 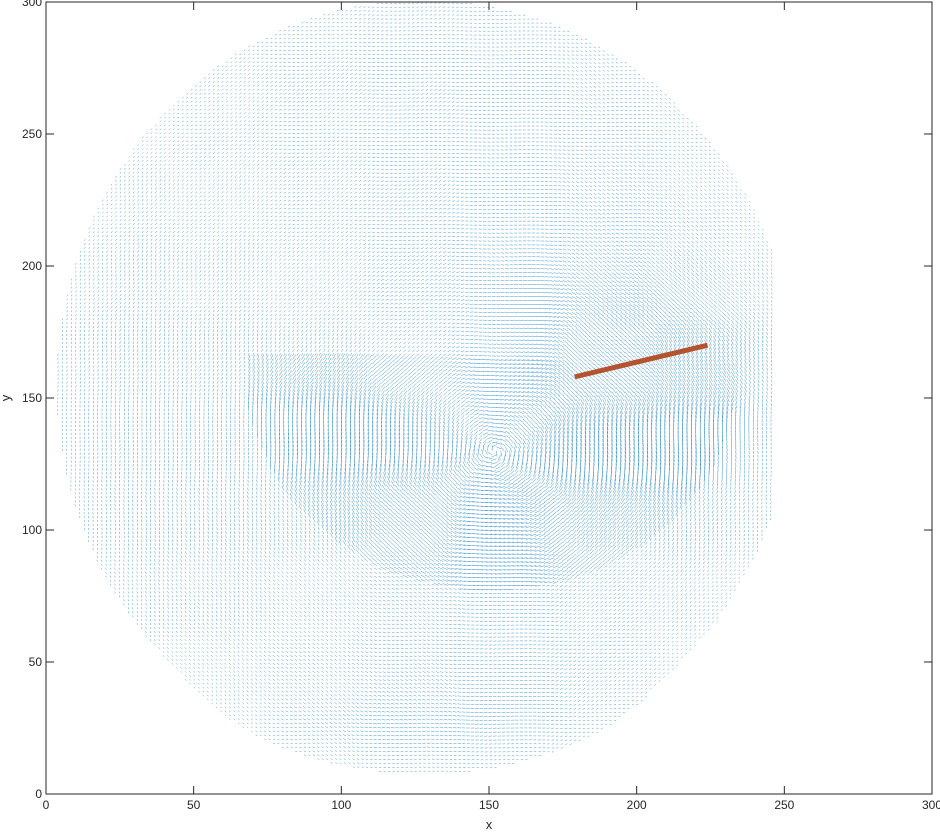 What do you see at coordinates (341, 805) in the screenshot?
I see `x-tick-label: 100` at bounding box center [341, 805].